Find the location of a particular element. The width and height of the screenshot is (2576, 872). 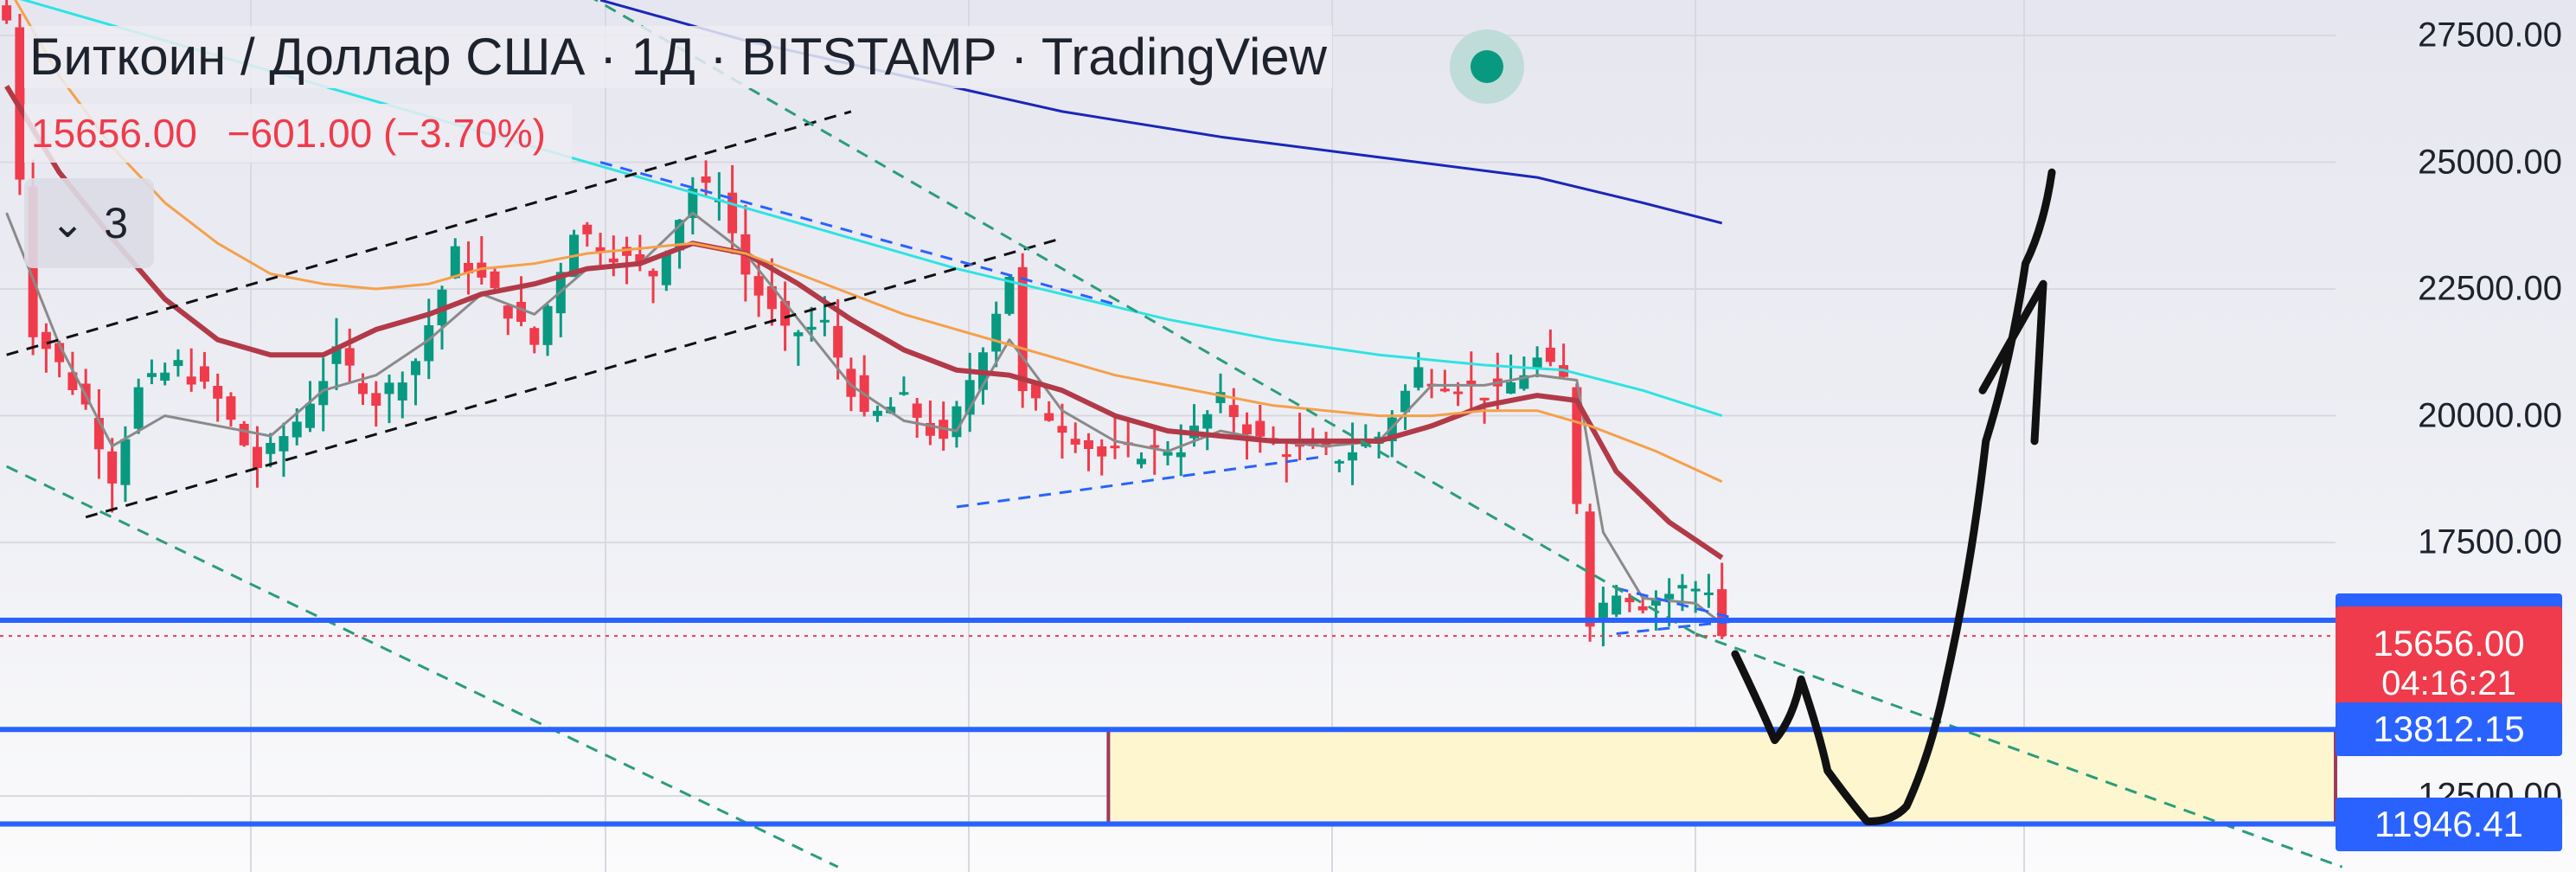

level-price-tag: 11946.41 is located at coordinates (2449, 824).